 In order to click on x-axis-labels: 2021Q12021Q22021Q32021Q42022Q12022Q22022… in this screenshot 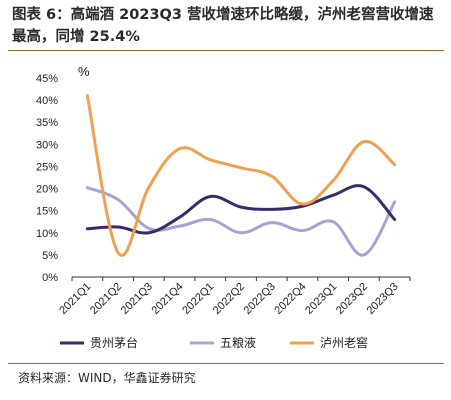, I will do `click(228, 299)`.